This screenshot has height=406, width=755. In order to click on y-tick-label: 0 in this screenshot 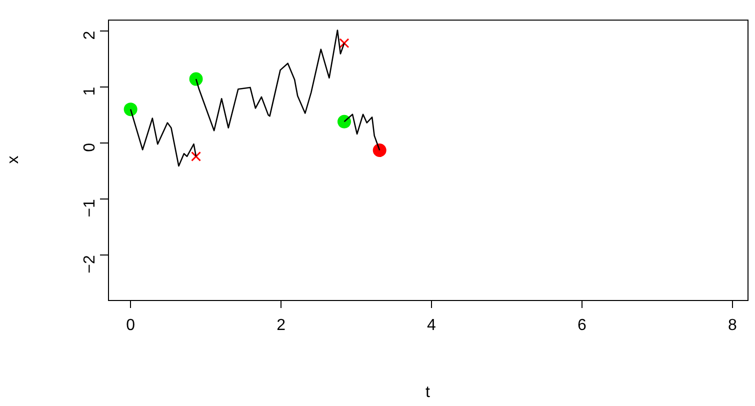, I will do `click(89, 147)`.